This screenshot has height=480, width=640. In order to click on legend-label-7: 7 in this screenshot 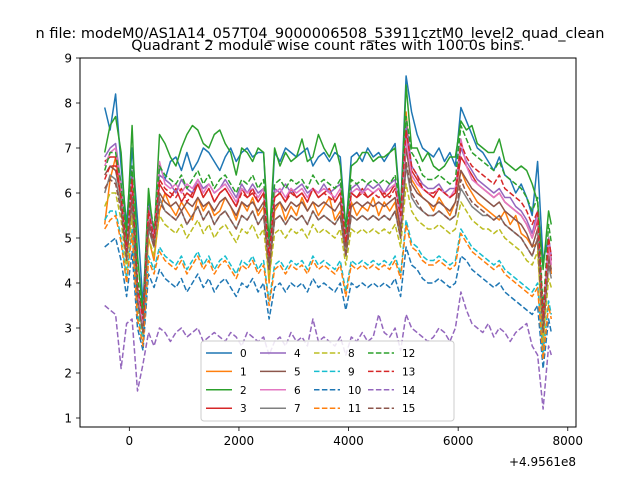, I will do `click(297, 409)`.